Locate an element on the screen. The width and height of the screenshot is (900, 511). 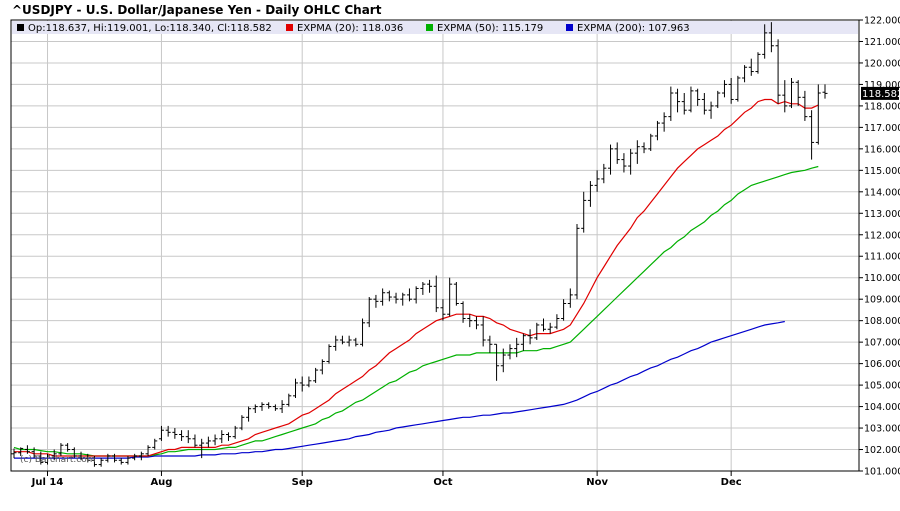
x-tick-label: Sep is located at coordinates (302, 482).